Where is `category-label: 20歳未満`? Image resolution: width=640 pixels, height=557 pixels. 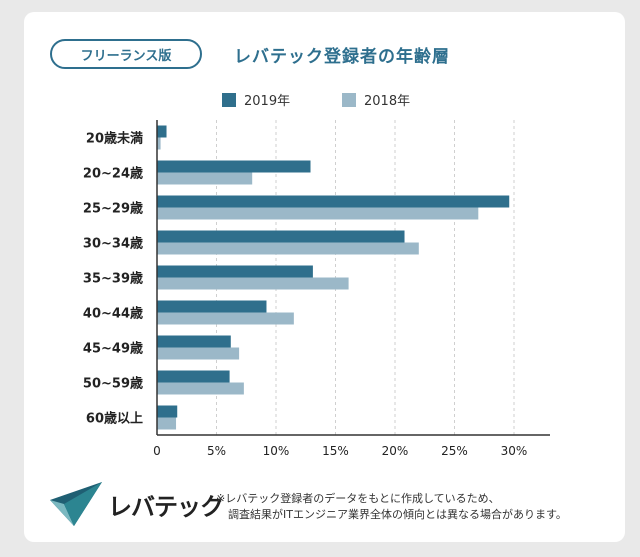
category-label: 20歳未満 is located at coordinates (114, 139).